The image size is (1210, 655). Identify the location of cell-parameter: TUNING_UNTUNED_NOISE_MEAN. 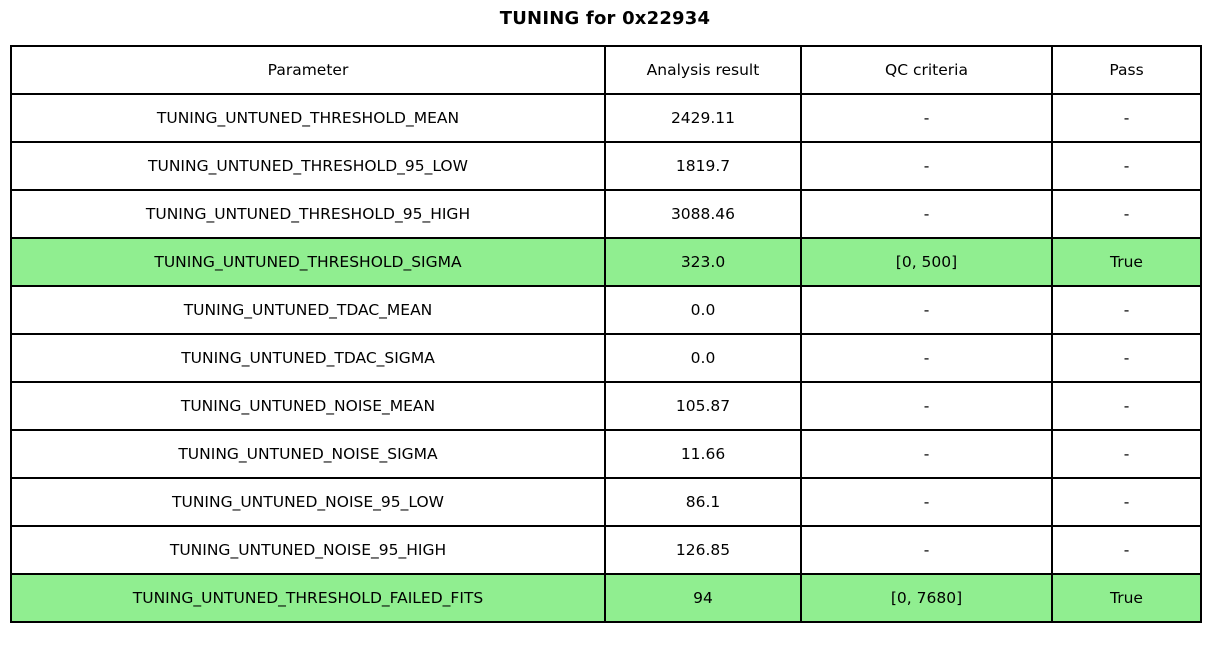
(308, 406).